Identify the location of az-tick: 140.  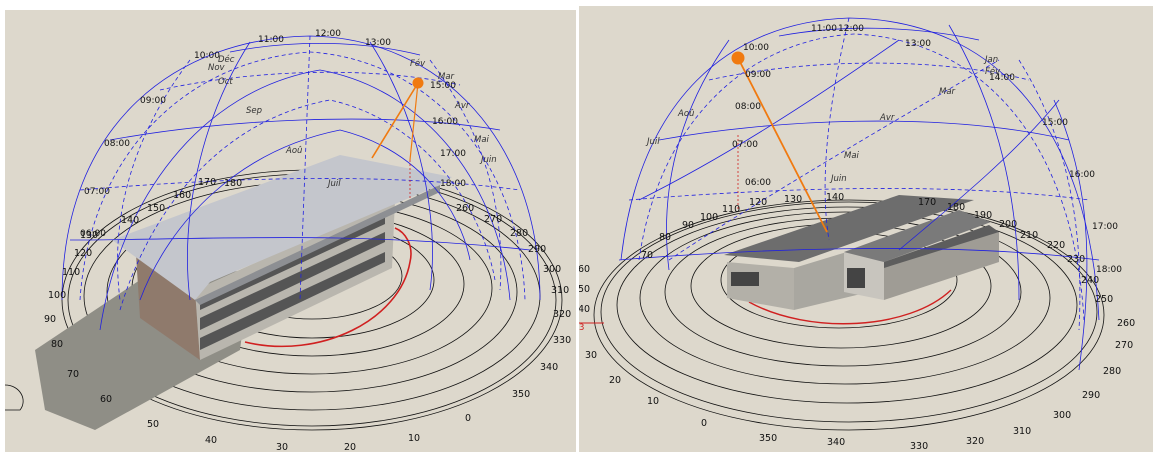
(130, 220).